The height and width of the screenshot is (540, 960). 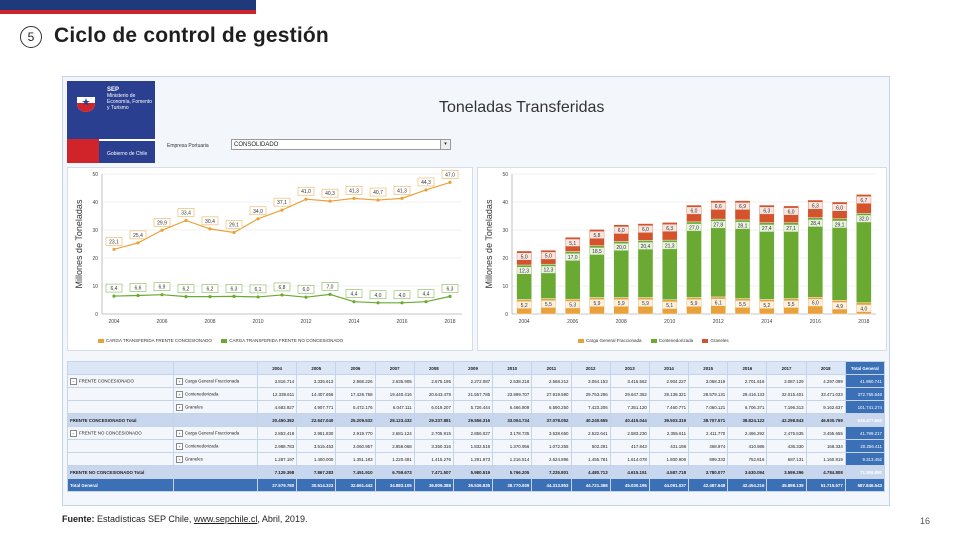 I want to click on y-tick-label: 20, so click(x=505, y=259).